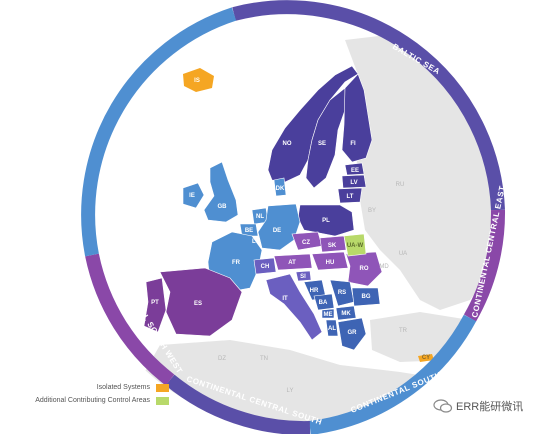  What do you see at coordinates (260, 217) in the screenshot?
I see `label-nl: NL` at bounding box center [260, 217].